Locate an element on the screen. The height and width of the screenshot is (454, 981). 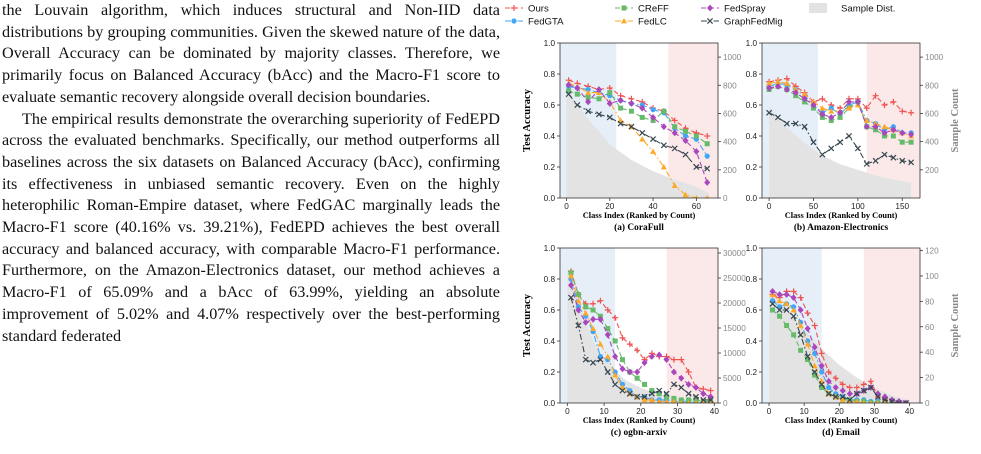
axes-frame is located at coordinates (639, 120).